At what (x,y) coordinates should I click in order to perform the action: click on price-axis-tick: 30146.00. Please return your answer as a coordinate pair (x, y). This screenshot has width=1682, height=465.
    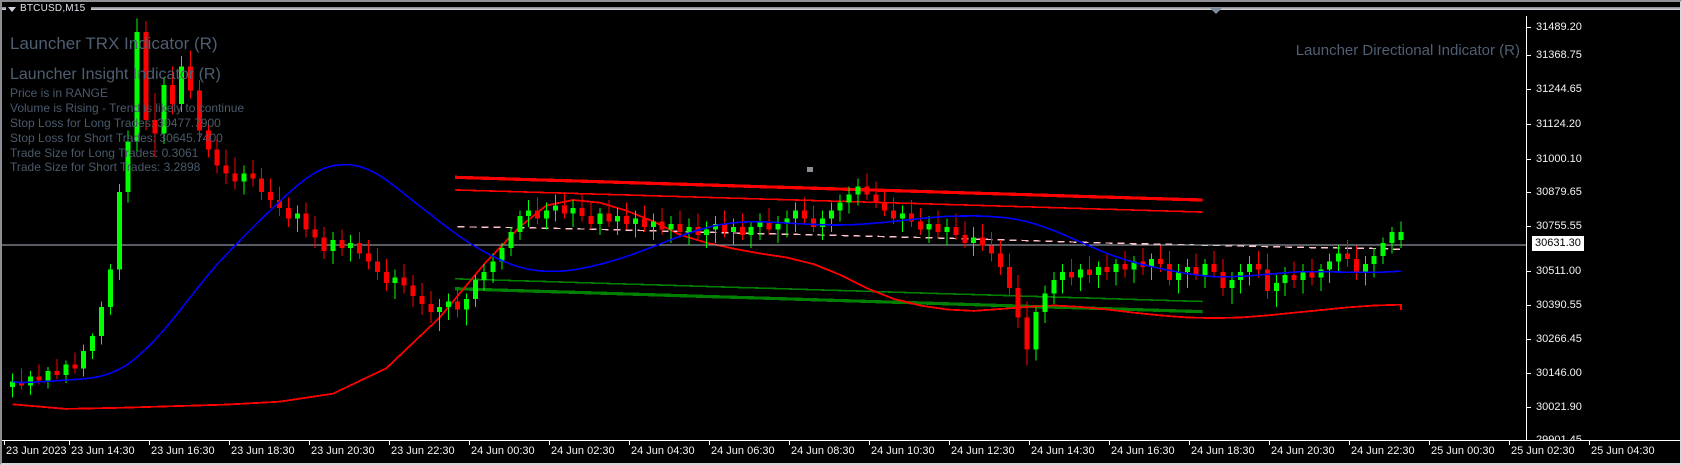
    Looking at the image, I should click on (1554, 373).